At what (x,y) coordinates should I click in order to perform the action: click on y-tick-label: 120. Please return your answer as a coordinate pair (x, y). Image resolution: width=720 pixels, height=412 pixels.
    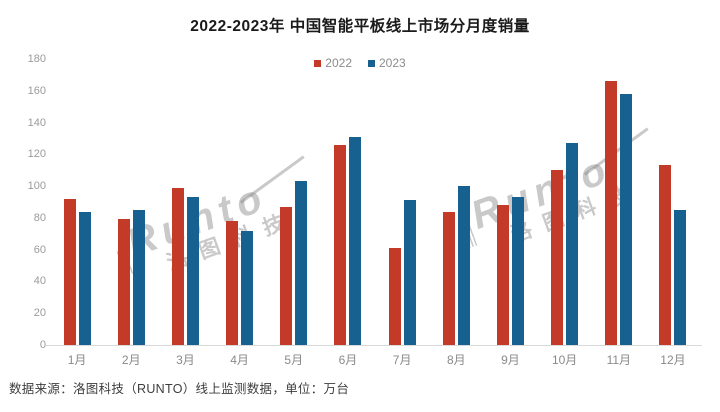
    Looking at the image, I should click on (36, 154).